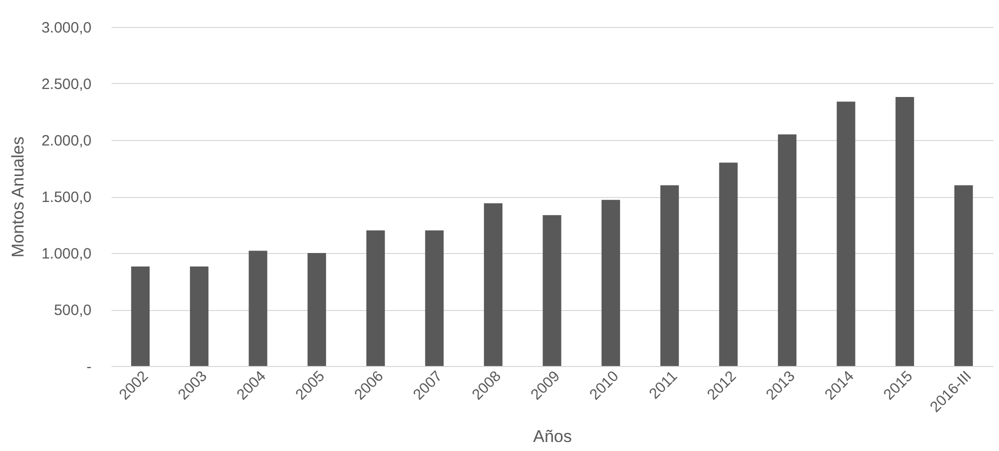  I want to click on y-tick-label: 1.500,0, so click(66, 197).